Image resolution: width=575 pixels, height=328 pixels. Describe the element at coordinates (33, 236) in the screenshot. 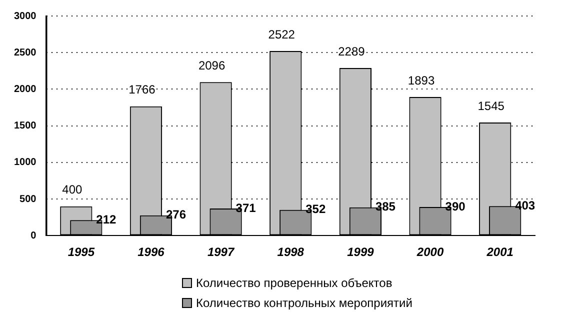

I see `y-tick-label: 0` at that location.